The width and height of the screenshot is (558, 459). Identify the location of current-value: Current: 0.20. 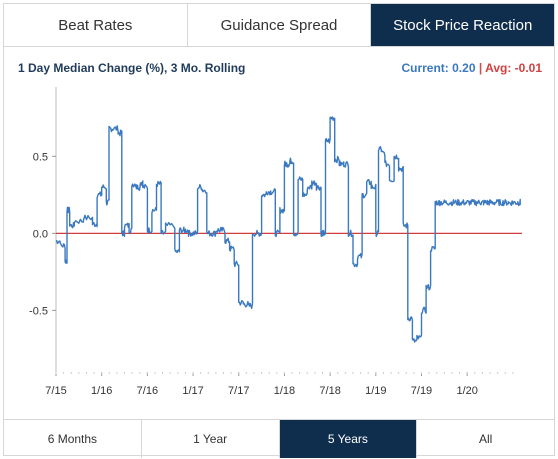
(438, 68).